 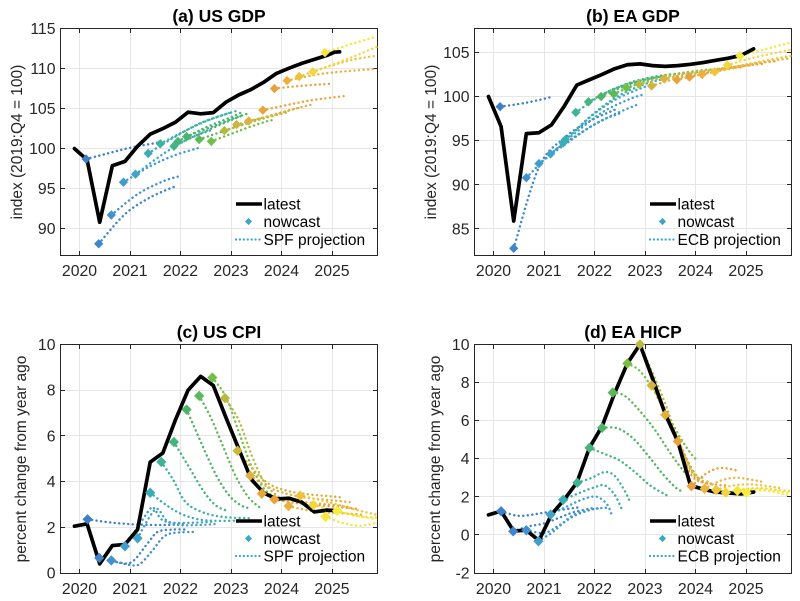 What do you see at coordinates (219, 16) in the screenshot?
I see `svg-text: (a) US GDP` at bounding box center [219, 16].